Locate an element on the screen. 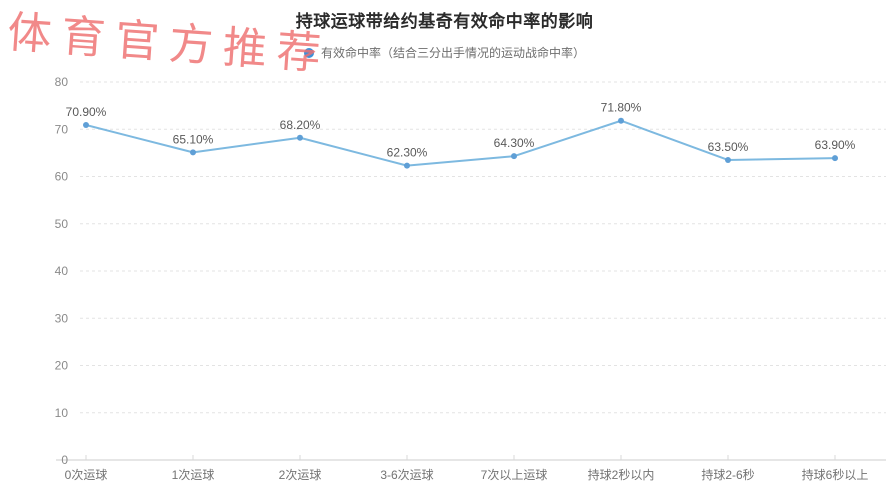  y-tick-label: 80 is located at coordinates (62, 82).